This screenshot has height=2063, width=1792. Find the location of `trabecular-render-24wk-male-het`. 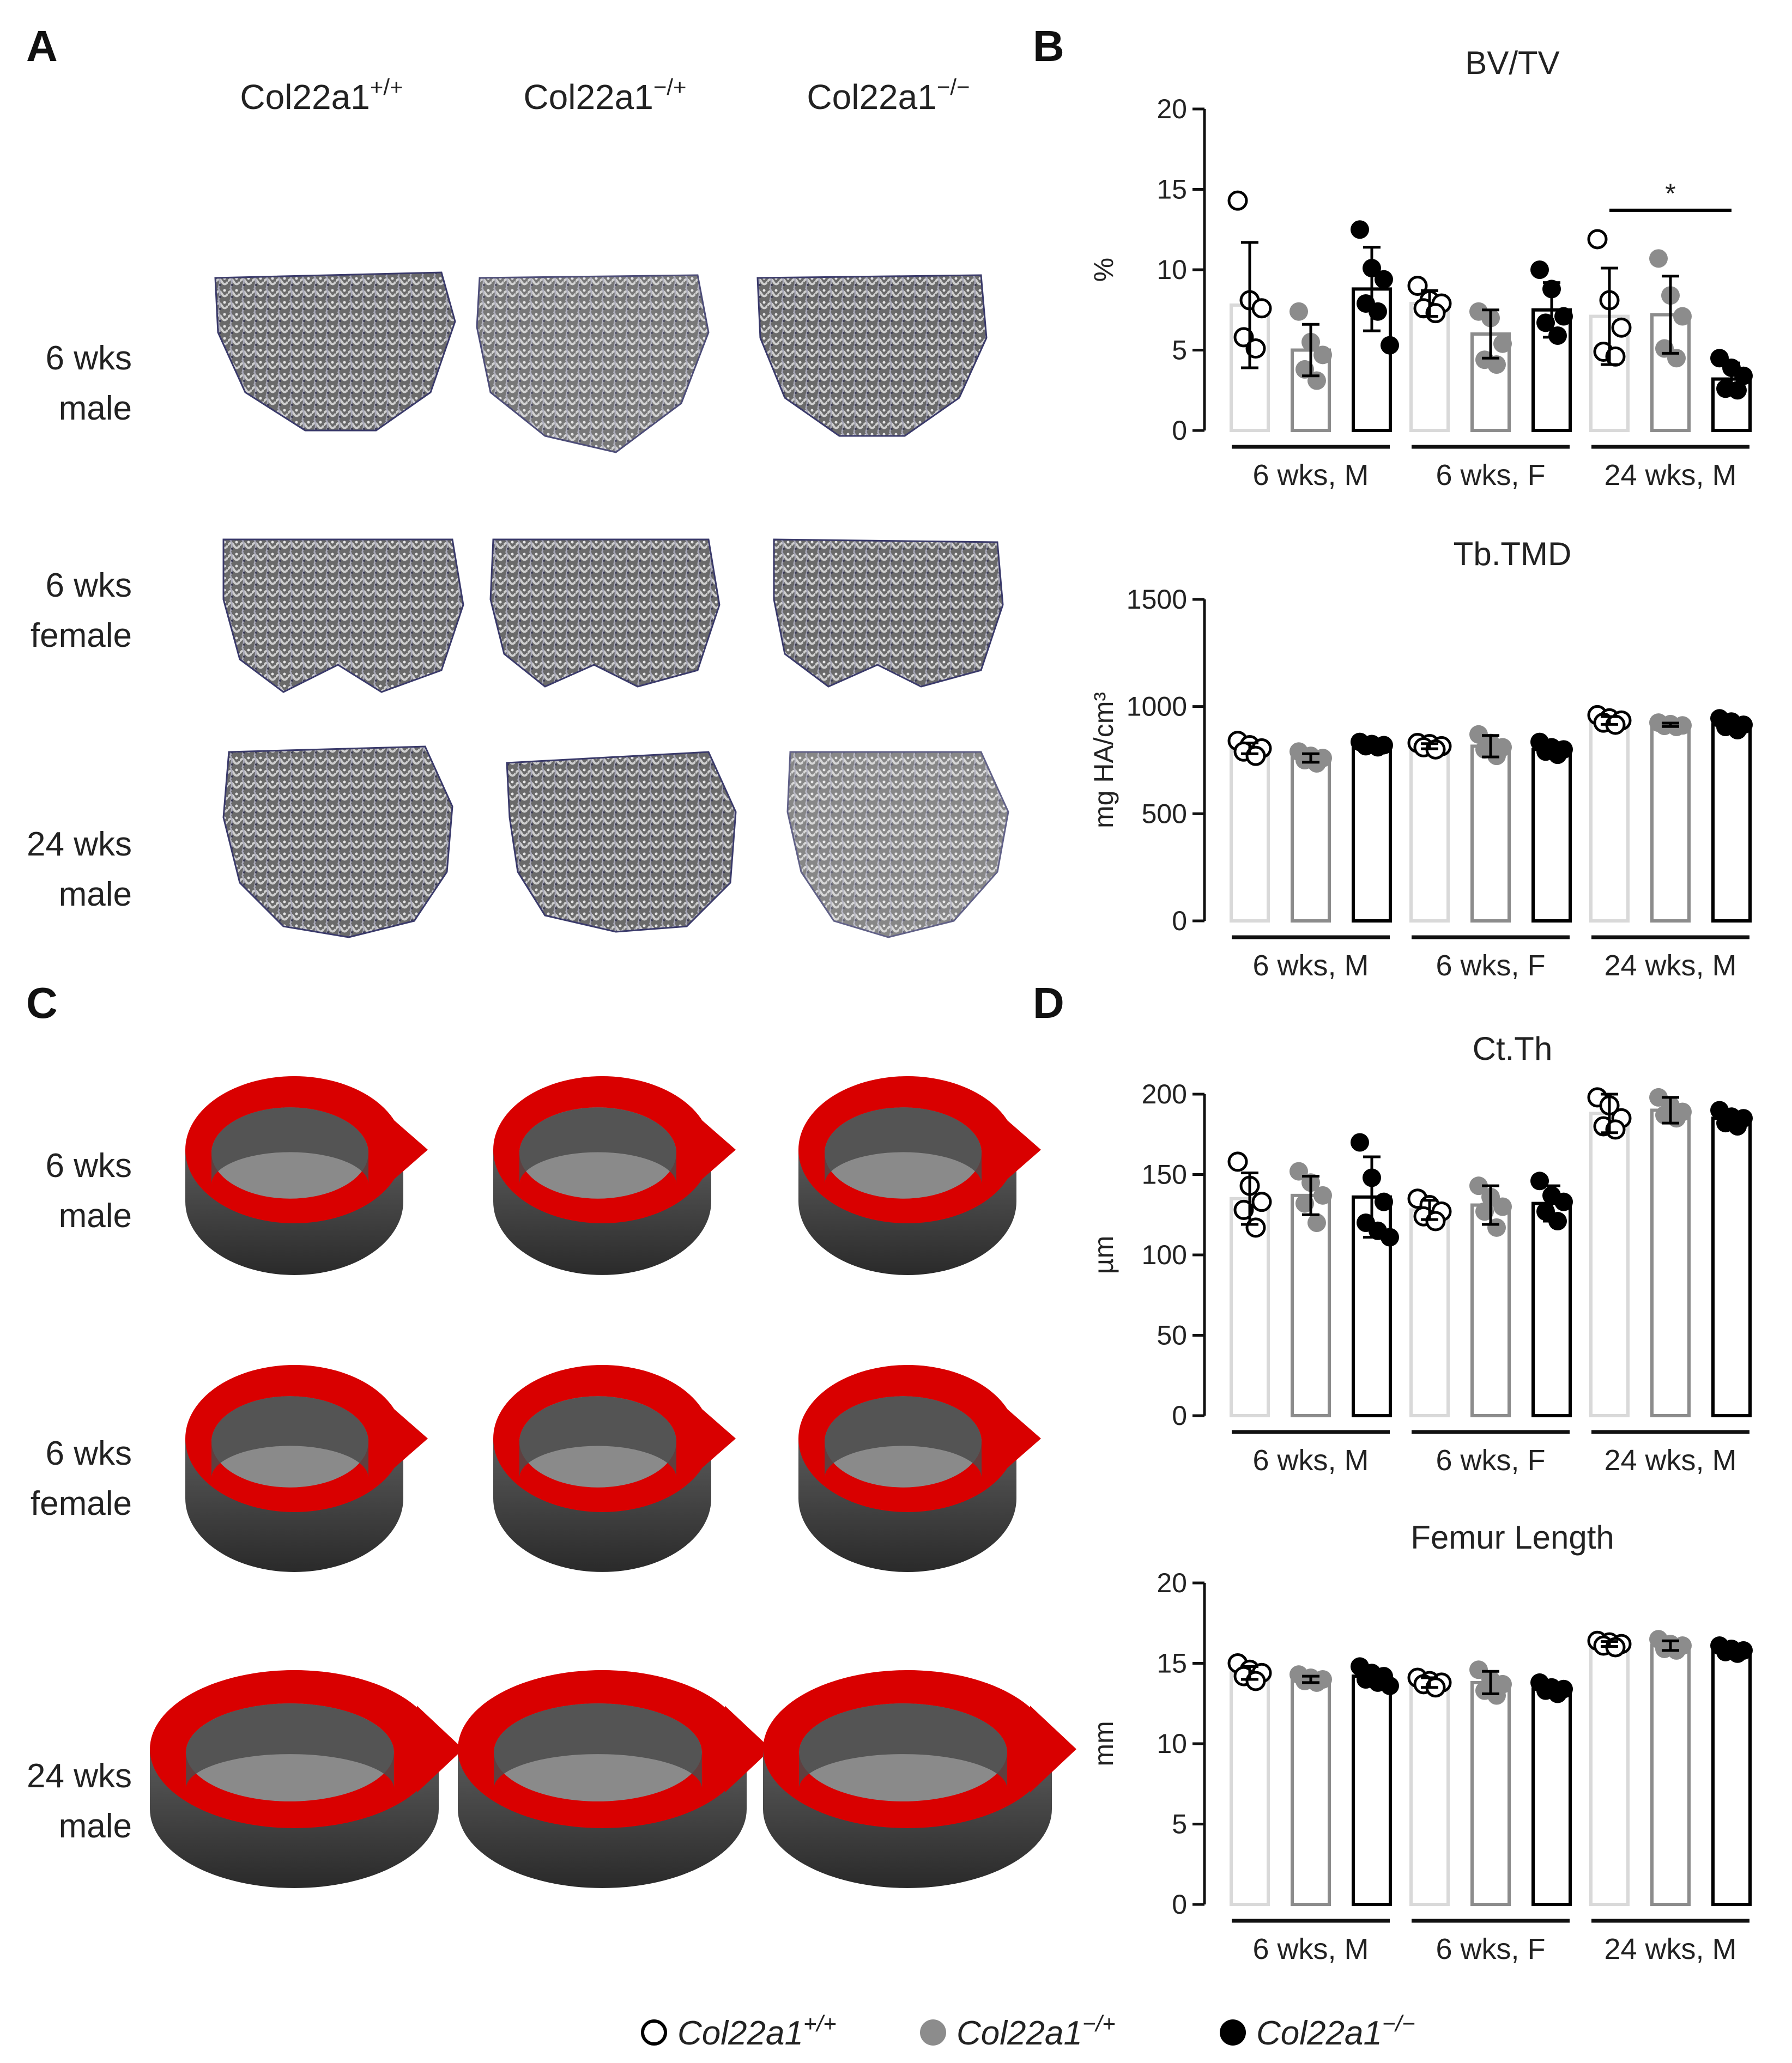

trabecular-render-24wk-male-het is located at coordinates (621, 842).